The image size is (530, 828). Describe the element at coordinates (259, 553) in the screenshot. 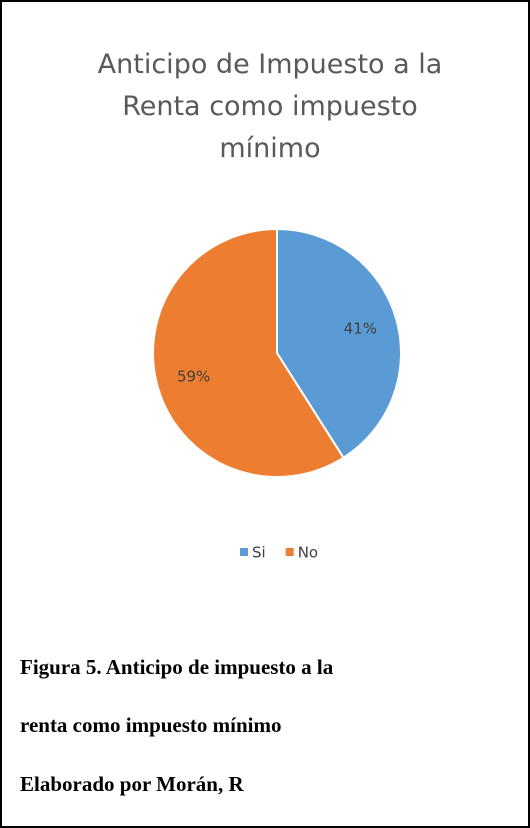

I see `legend-label: Si` at that location.